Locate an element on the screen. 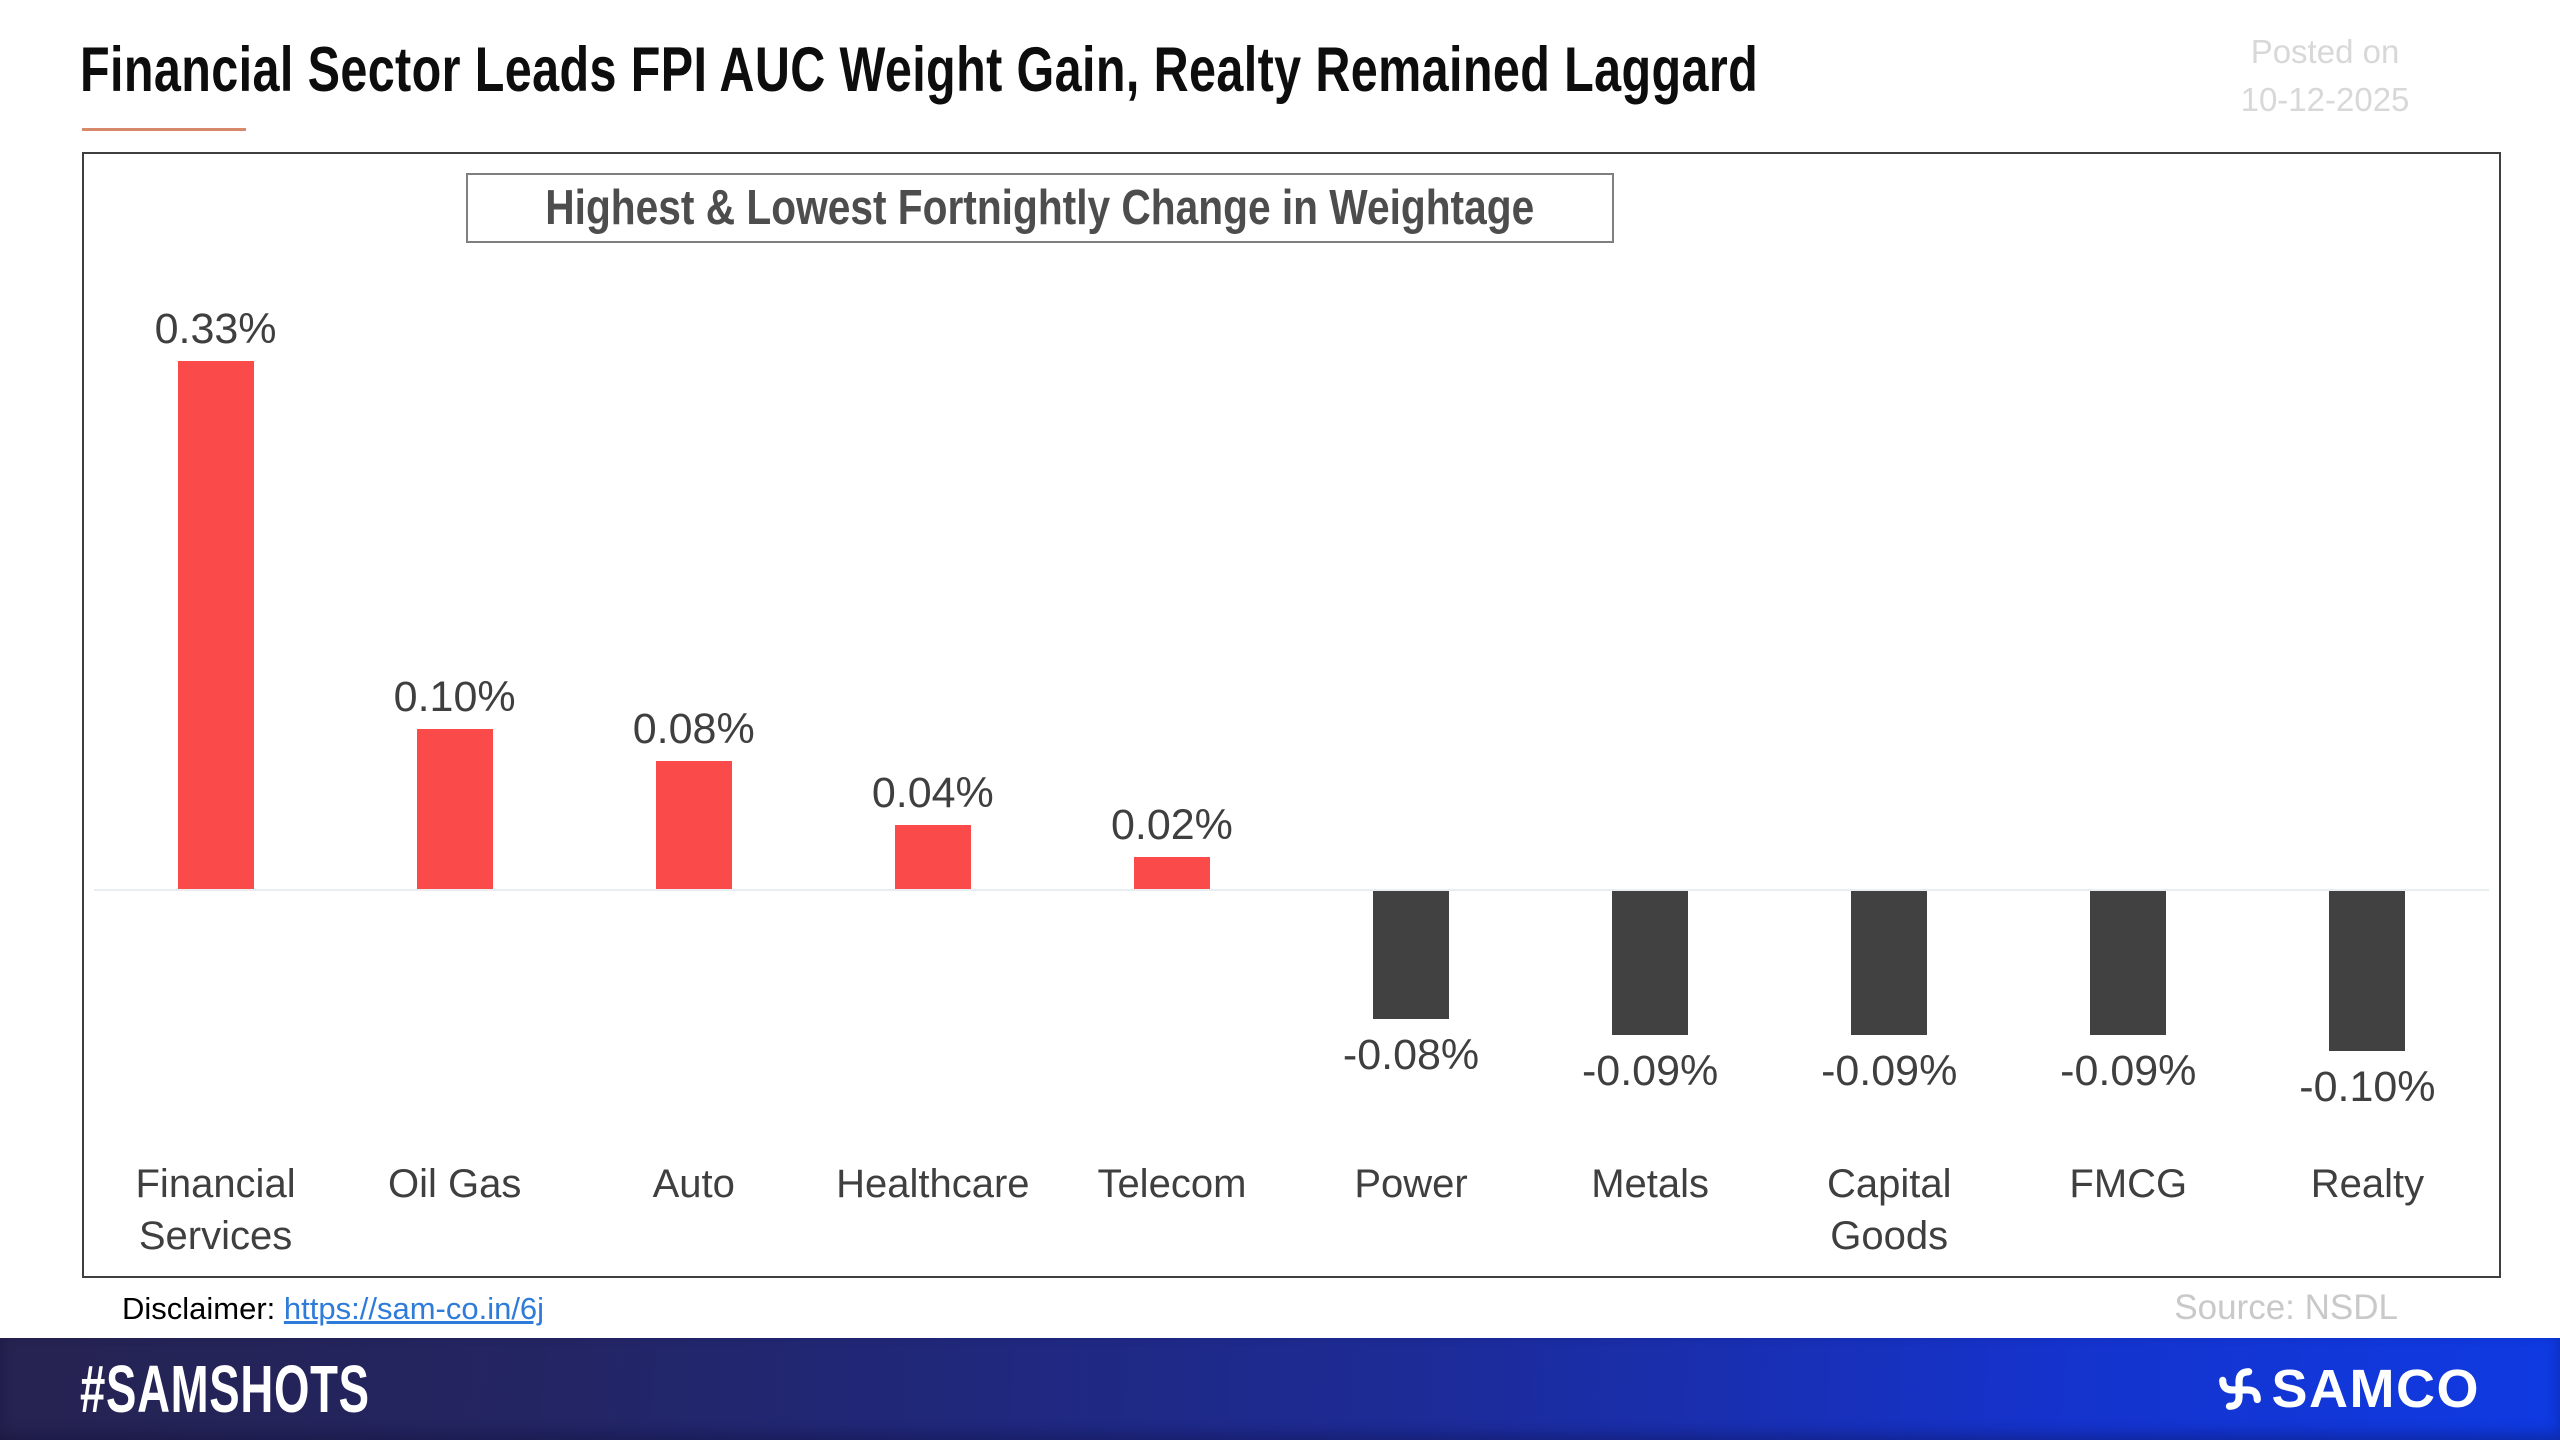 This screenshot has height=1440, width=2560. value-label: 0.04% is located at coordinates (932, 793).